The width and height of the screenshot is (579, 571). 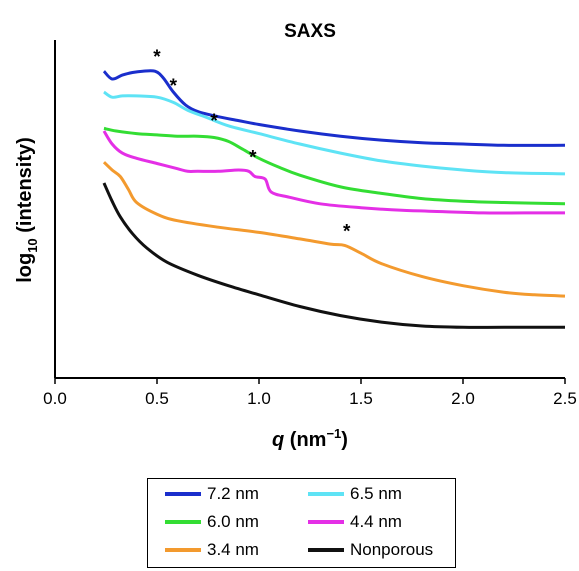 I want to click on legend-item: 6.0 nm, so click(x=212, y=522).